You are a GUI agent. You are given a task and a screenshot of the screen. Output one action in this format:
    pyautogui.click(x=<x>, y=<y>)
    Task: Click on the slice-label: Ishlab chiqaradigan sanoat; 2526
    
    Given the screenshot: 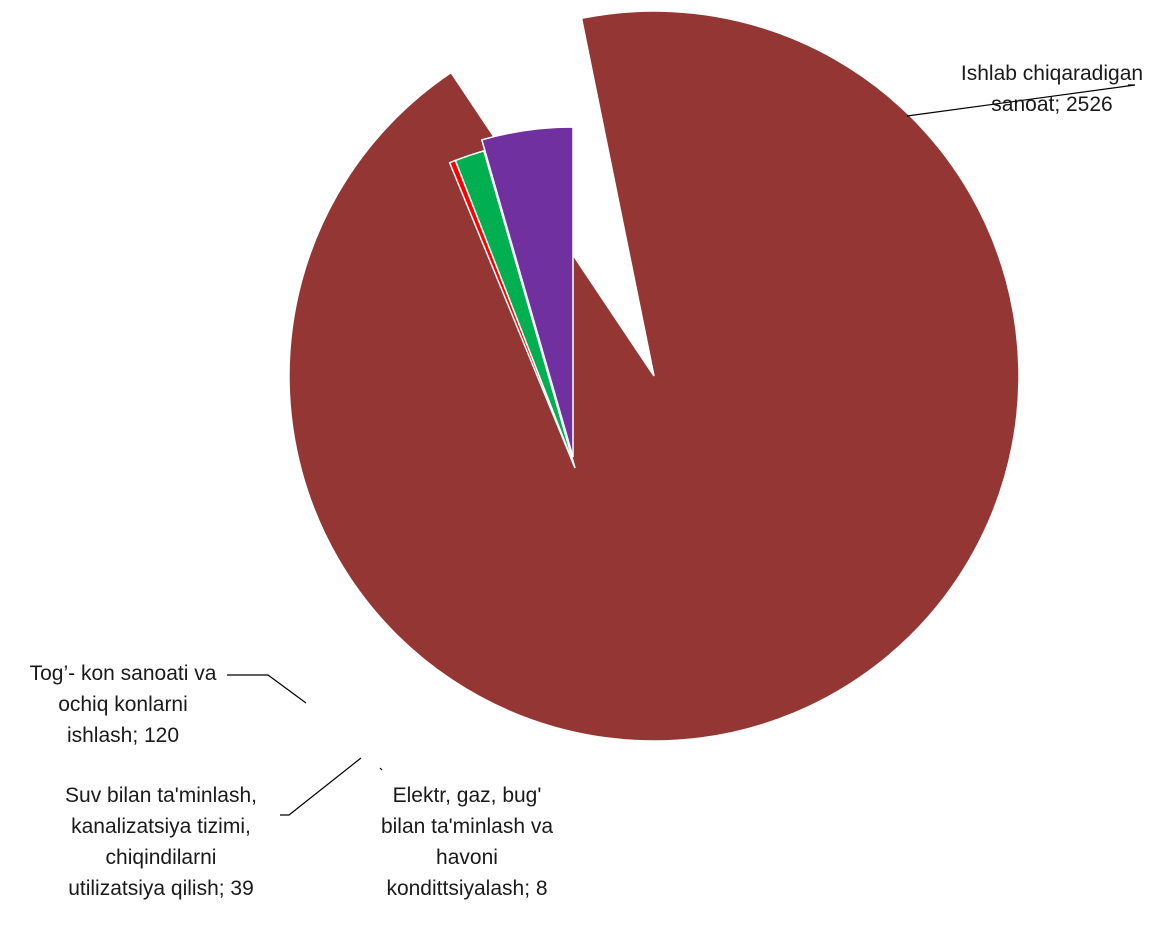 What is the action you would take?
    pyautogui.click(x=1052, y=89)
    